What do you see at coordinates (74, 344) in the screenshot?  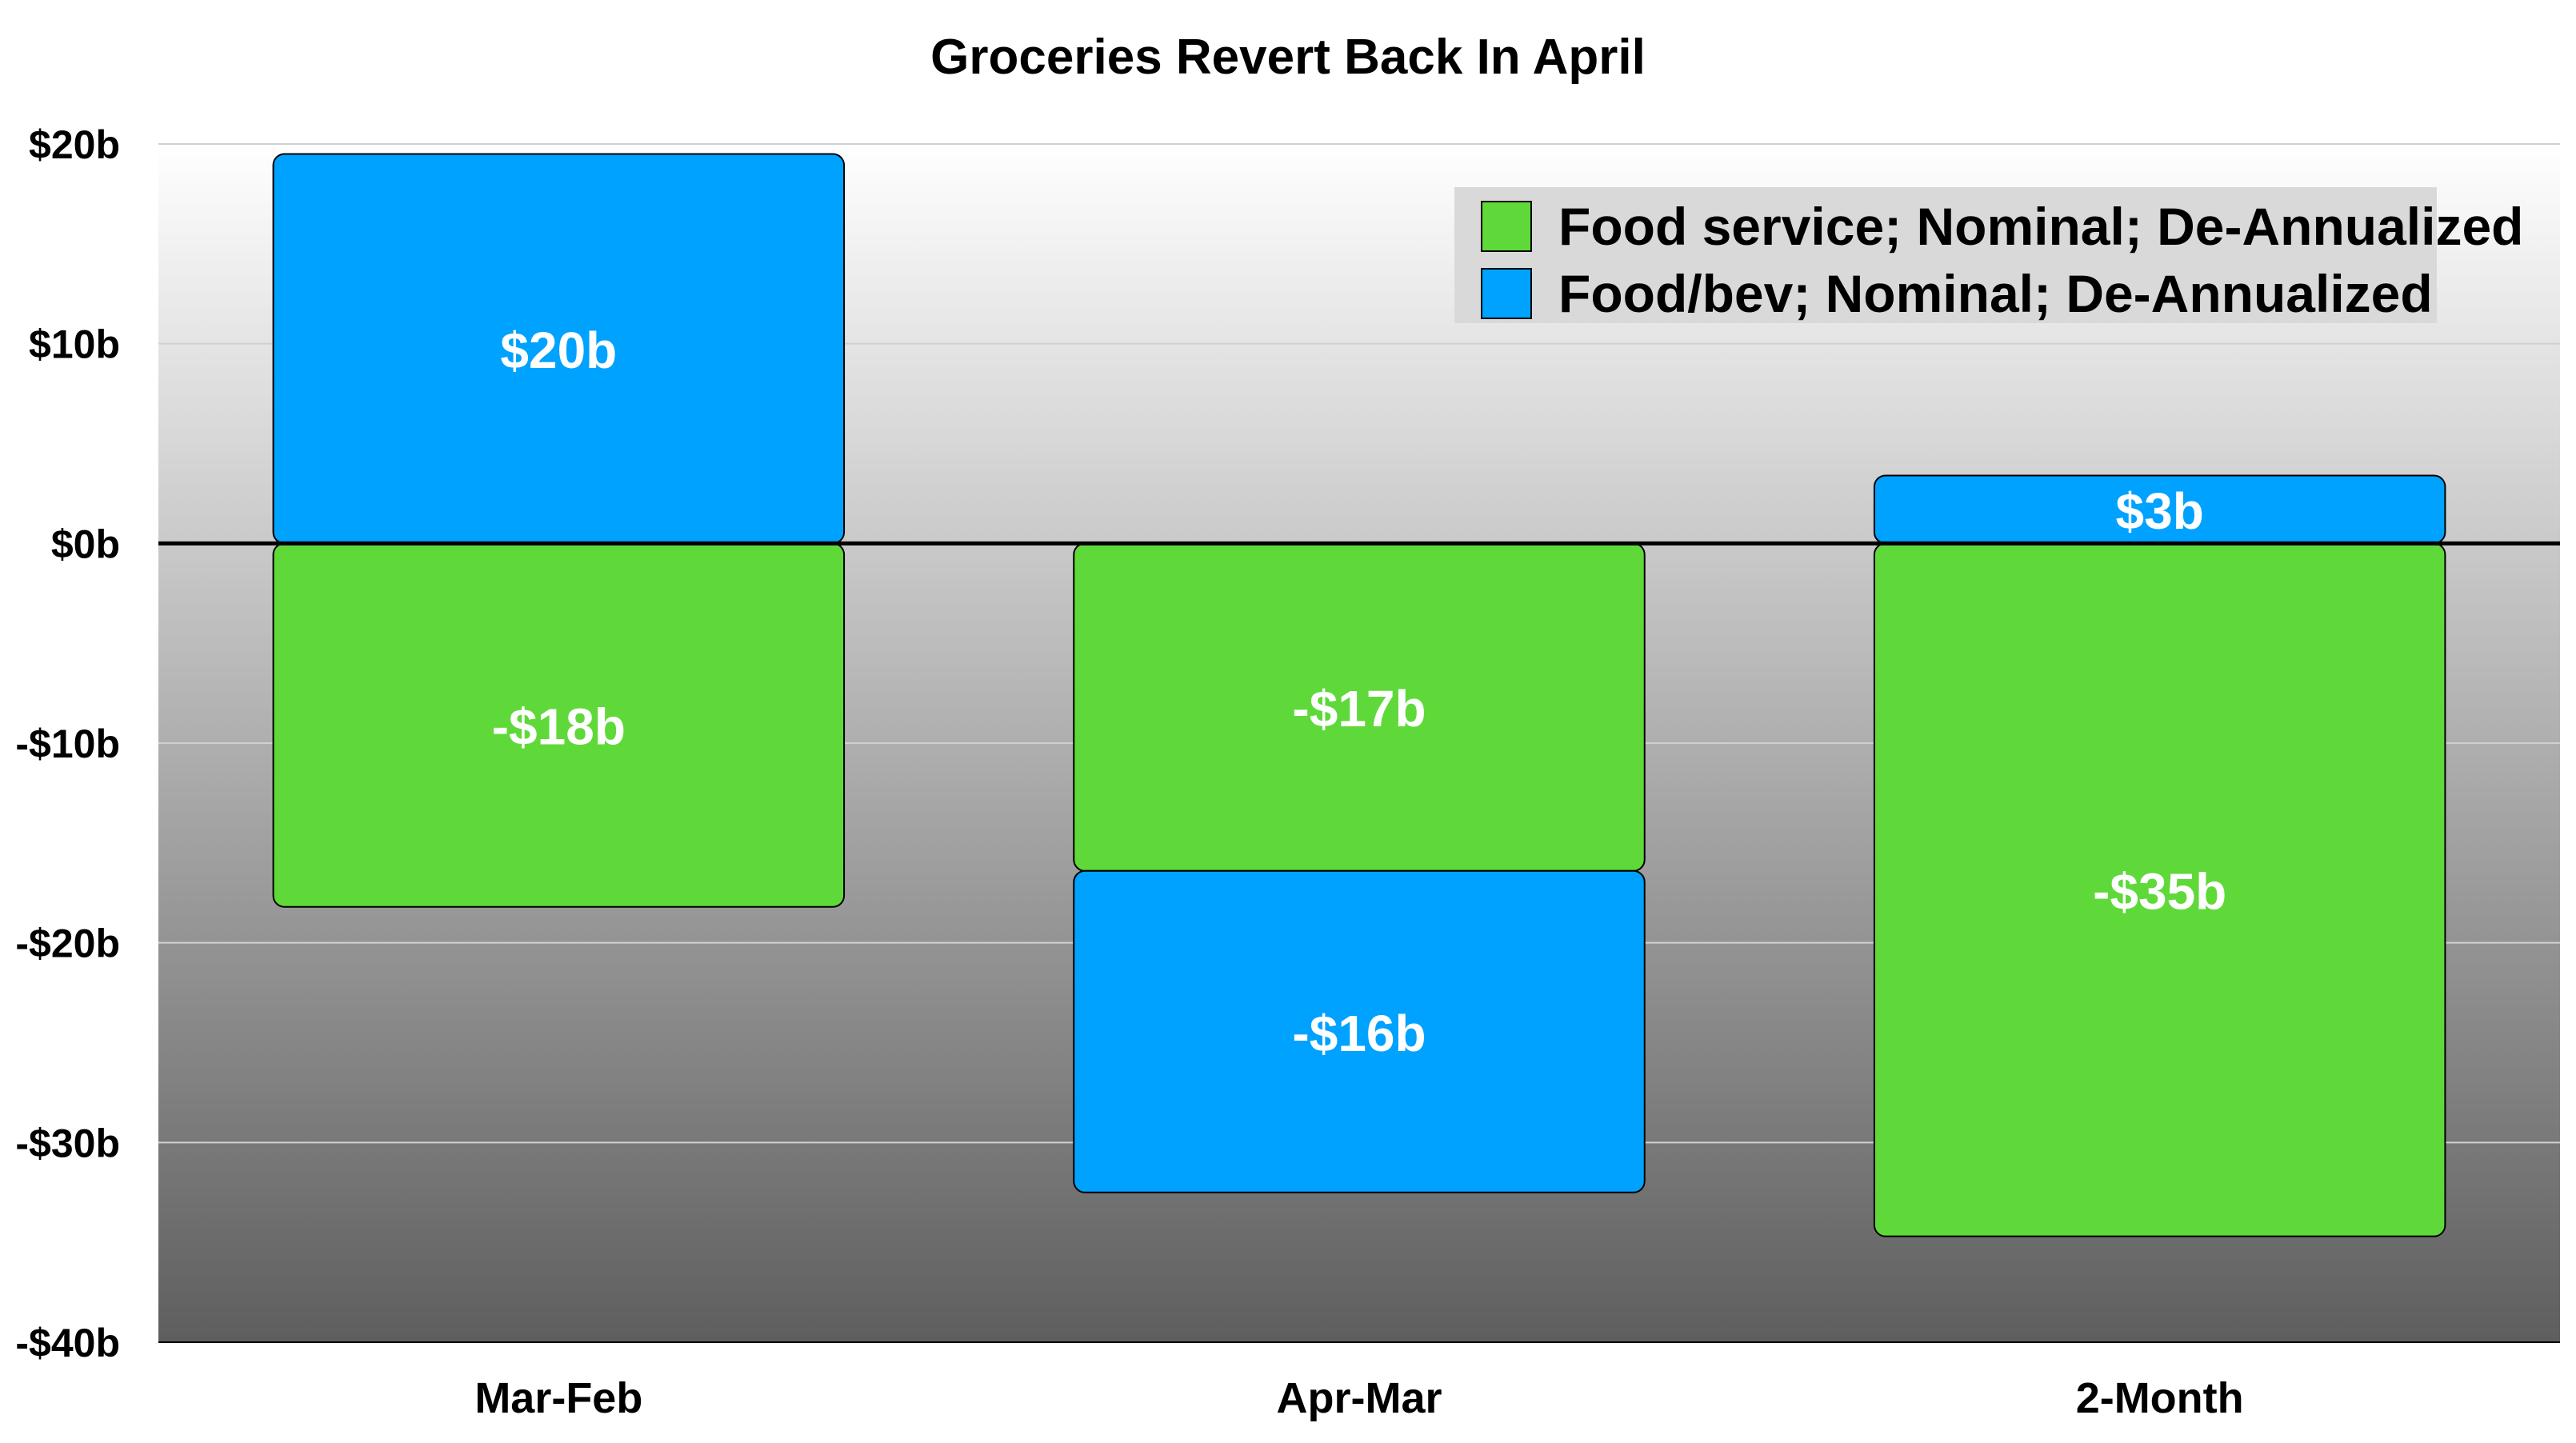 I see `y-tick-label: $10b` at bounding box center [74, 344].